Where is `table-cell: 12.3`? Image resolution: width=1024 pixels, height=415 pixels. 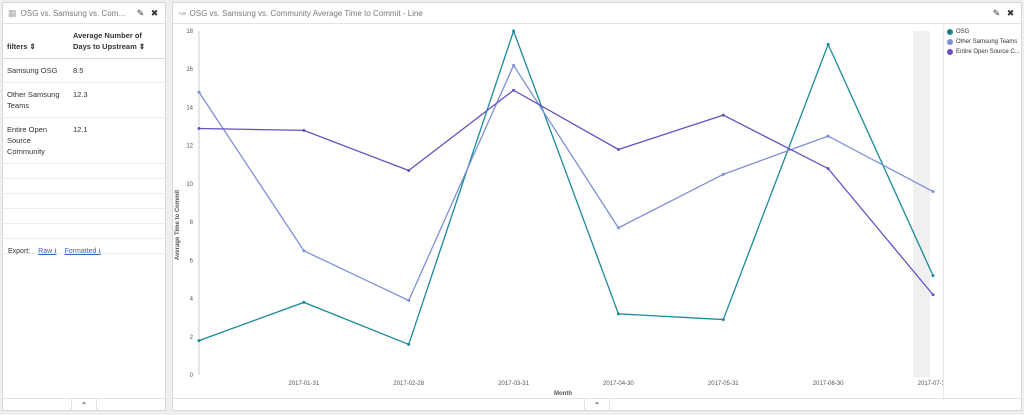
table-cell: 12.3 is located at coordinates (117, 100).